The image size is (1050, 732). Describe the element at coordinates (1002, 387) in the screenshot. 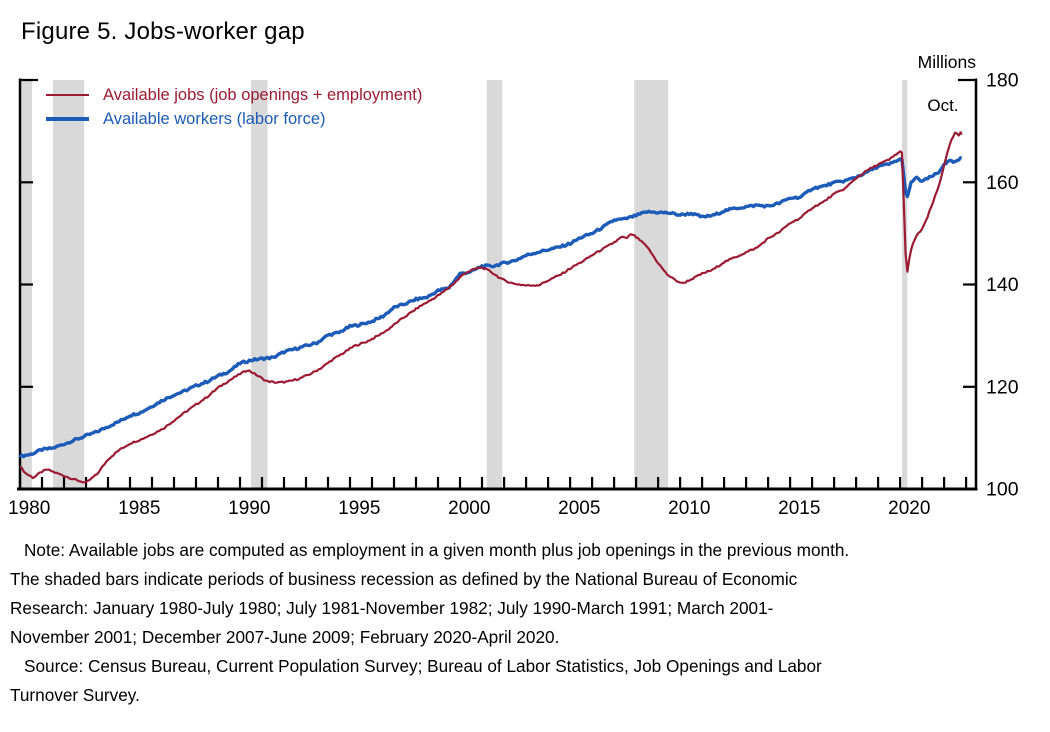

I see `y-tick-label: 120` at that location.